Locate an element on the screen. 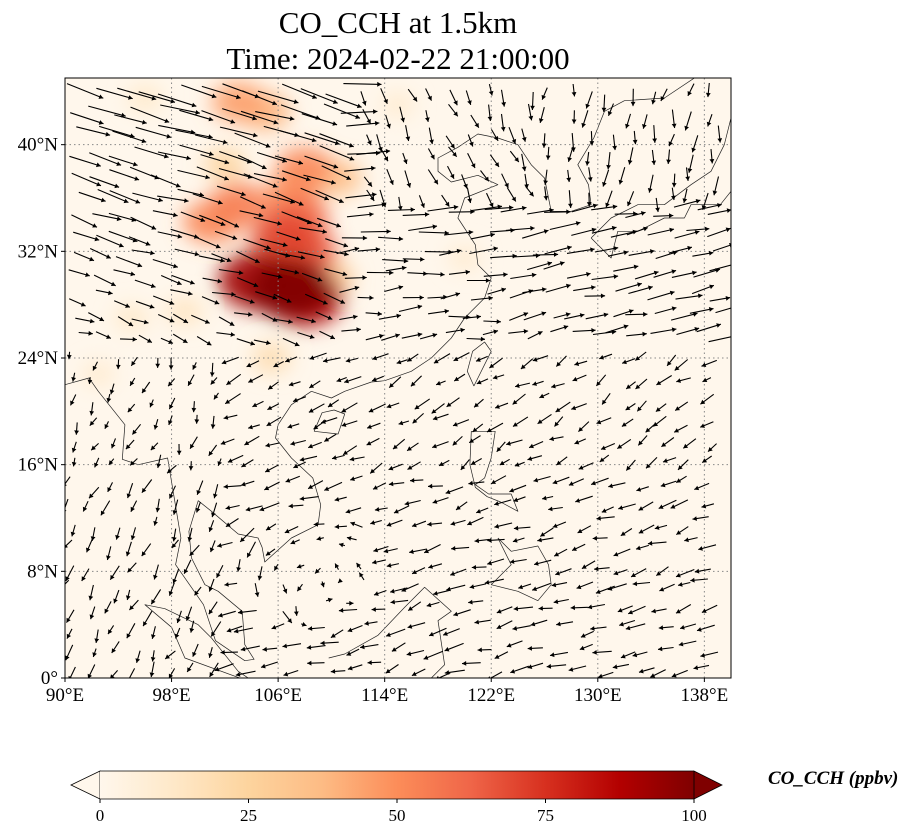 This screenshot has height=836, width=921. colorbar-label: CO_CCH (ppbv) is located at coordinates (833, 778).